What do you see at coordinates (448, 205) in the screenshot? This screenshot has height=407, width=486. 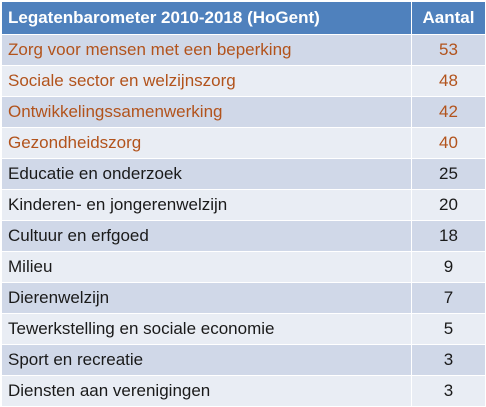 I see `row-value: 20` at bounding box center [448, 205].